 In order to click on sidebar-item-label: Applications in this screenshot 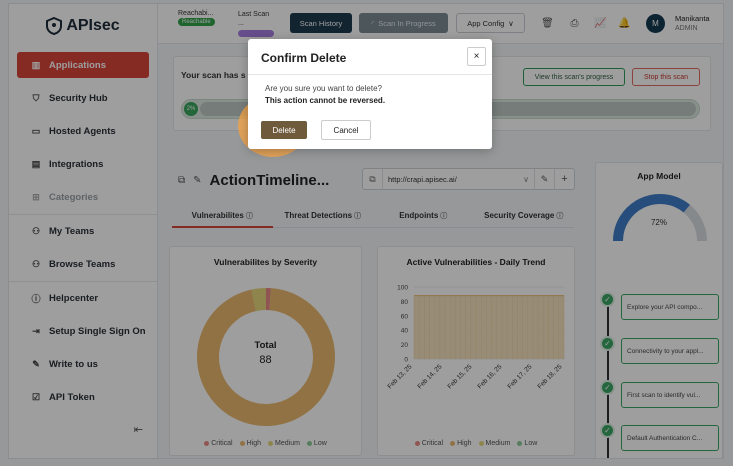, I will do `click(78, 65)`.